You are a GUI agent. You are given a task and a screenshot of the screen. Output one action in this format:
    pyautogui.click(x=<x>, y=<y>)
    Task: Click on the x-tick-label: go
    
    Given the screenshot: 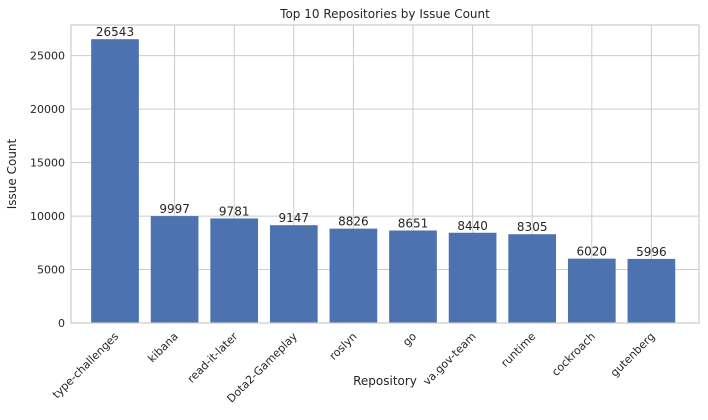 What is the action you would take?
    pyautogui.click(x=409, y=339)
    